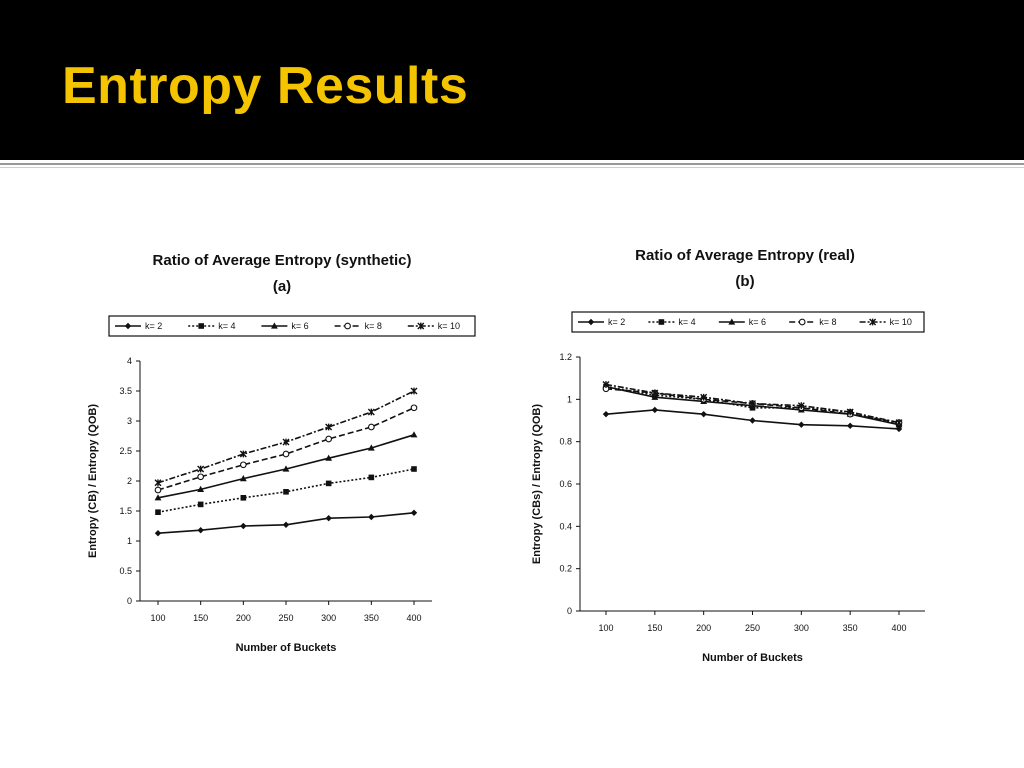  What do you see at coordinates (129, 361) in the screenshot?
I see `y-tick-label: 4` at bounding box center [129, 361].